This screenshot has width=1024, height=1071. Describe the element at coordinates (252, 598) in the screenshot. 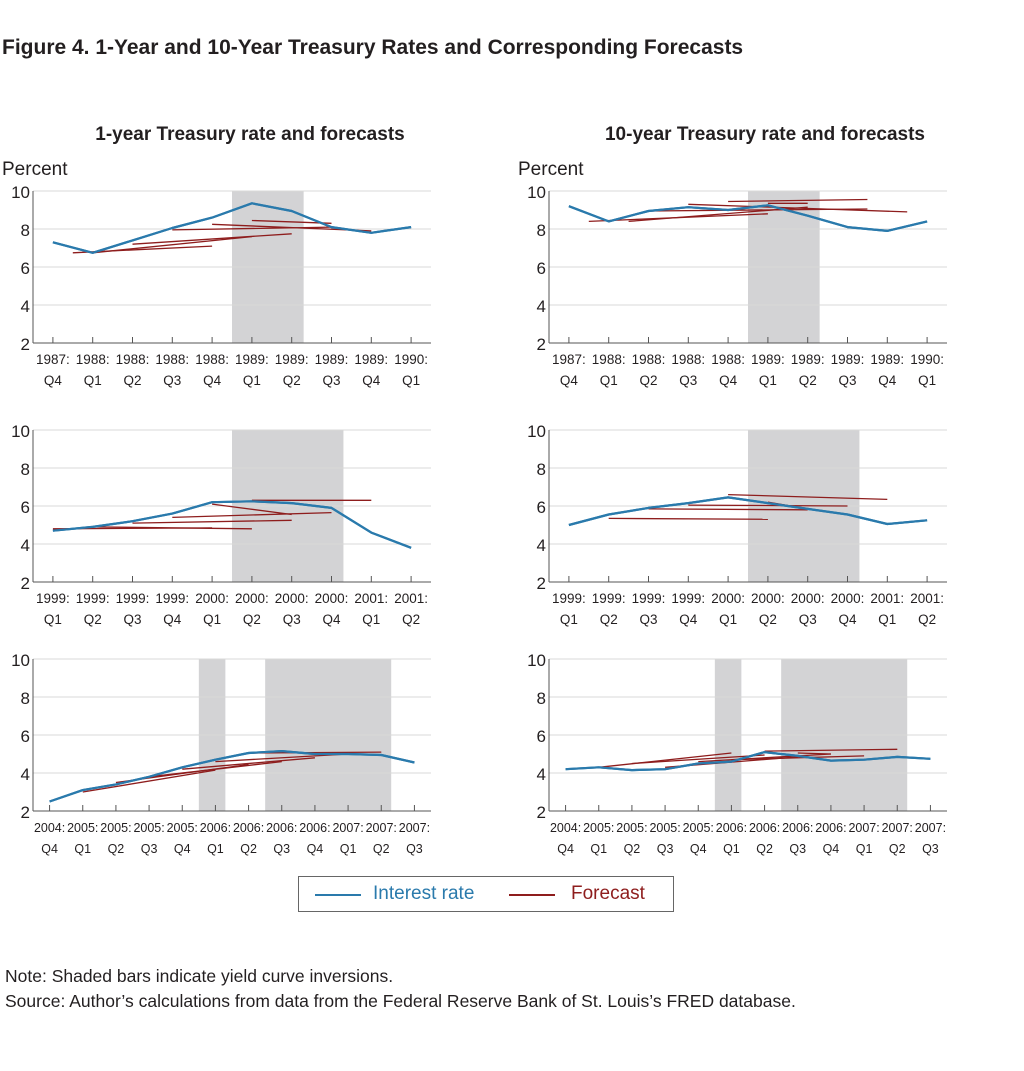

I see `x-tick-label-year: 2000:` at that location.